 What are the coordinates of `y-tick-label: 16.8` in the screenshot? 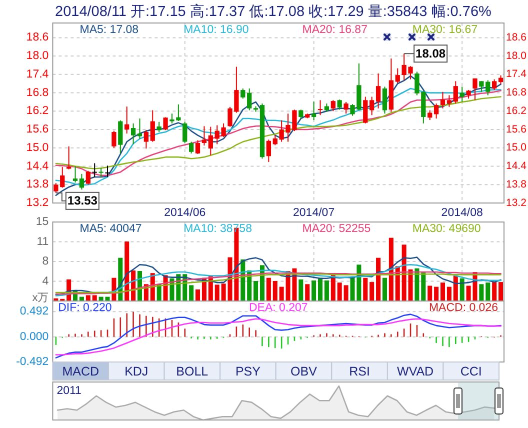 It's located at (37, 92).